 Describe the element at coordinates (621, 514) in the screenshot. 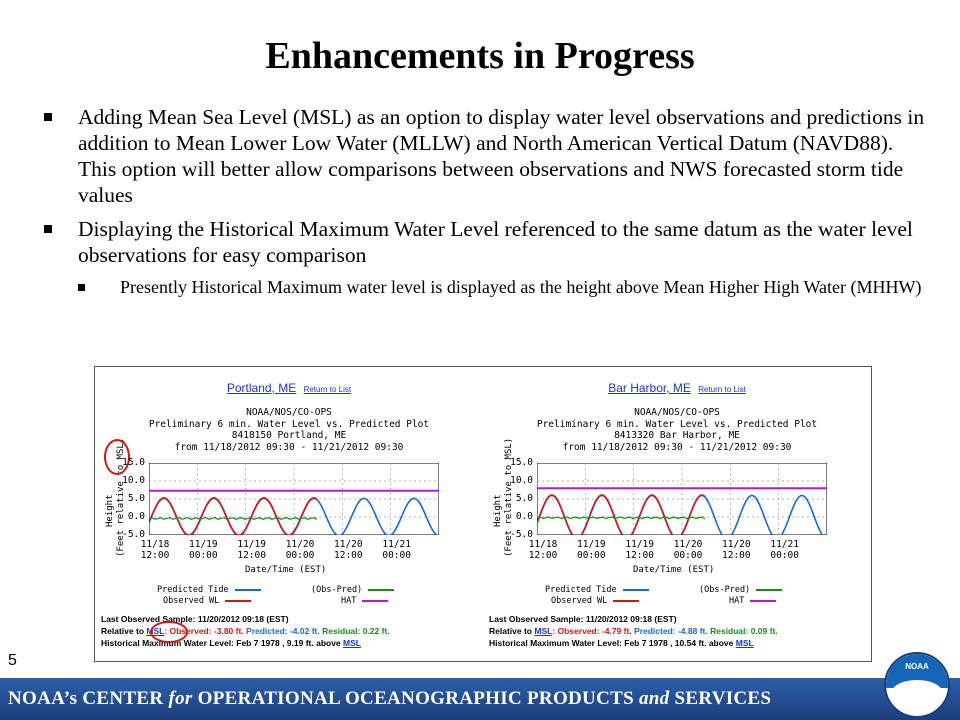

I see `observed-wl-series` at that location.